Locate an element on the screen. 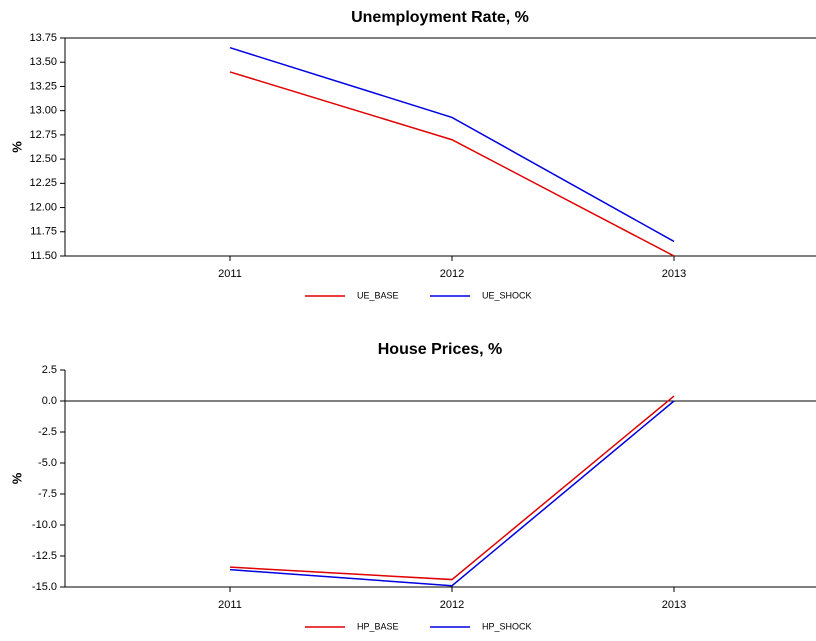 The width and height of the screenshot is (816, 641). y-tick-label: 12.25 is located at coordinates (43, 183).